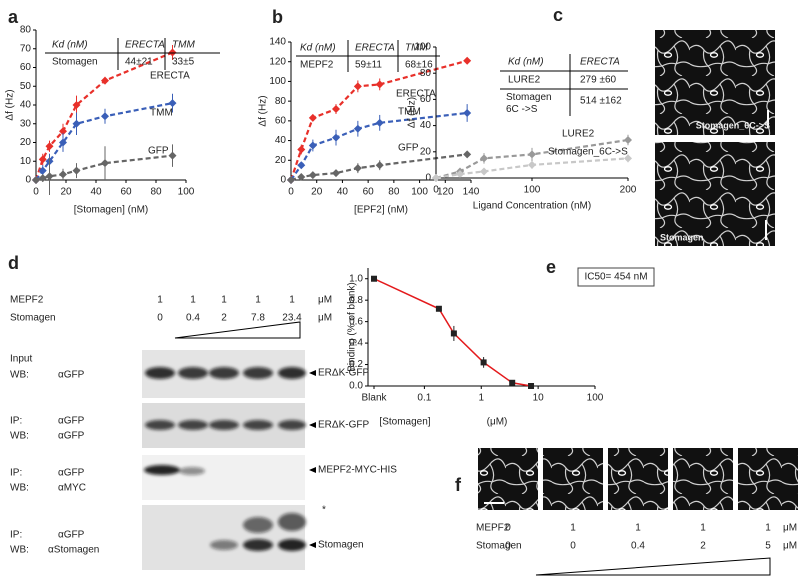  What do you see at coordinates (539, 398) in the screenshot?
I see `x-tick-label: 10` at bounding box center [539, 398].